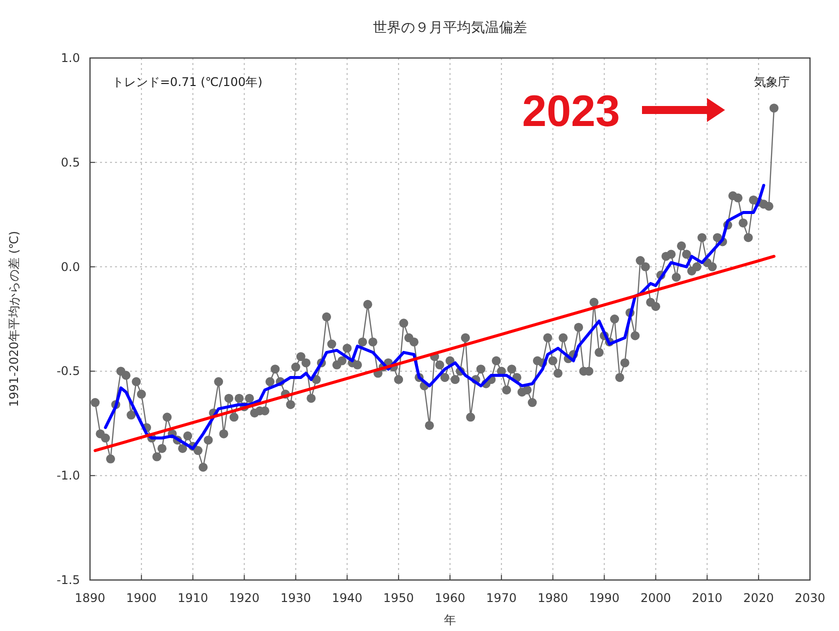 Image resolution: width=839 pixels, height=631 pixels. What do you see at coordinates (450, 620) in the screenshot?
I see `x-axis-title: 年` at bounding box center [450, 620].